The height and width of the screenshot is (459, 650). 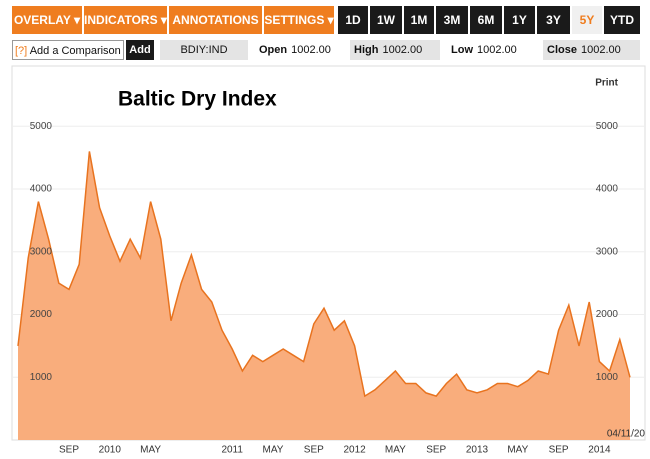 I want to click on quote-field: Low 1002.00, so click(x=493, y=50).